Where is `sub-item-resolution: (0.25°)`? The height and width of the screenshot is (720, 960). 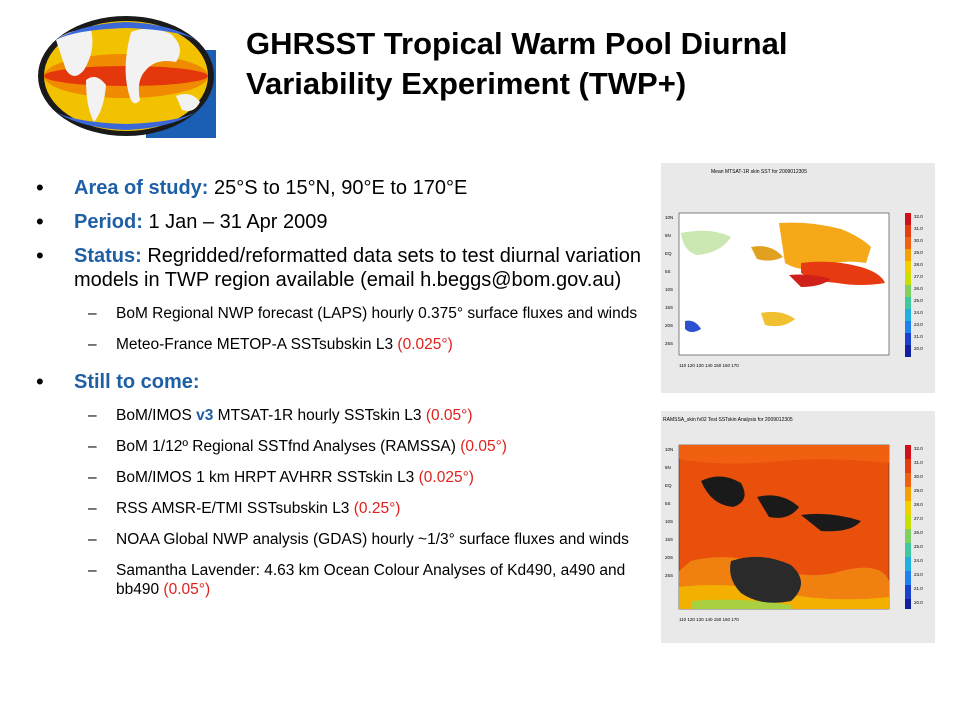 sub-item-resolution: (0.25°) is located at coordinates (377, 508).